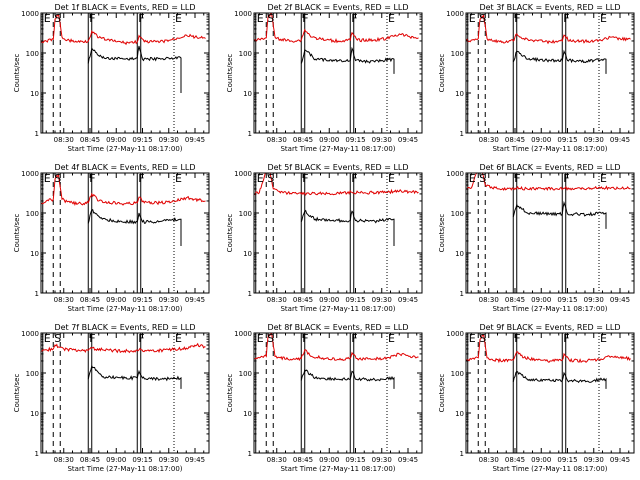  I want to click on chart-title: Det 6f BLACK = Events, RED = LLD, so click(549, 167).